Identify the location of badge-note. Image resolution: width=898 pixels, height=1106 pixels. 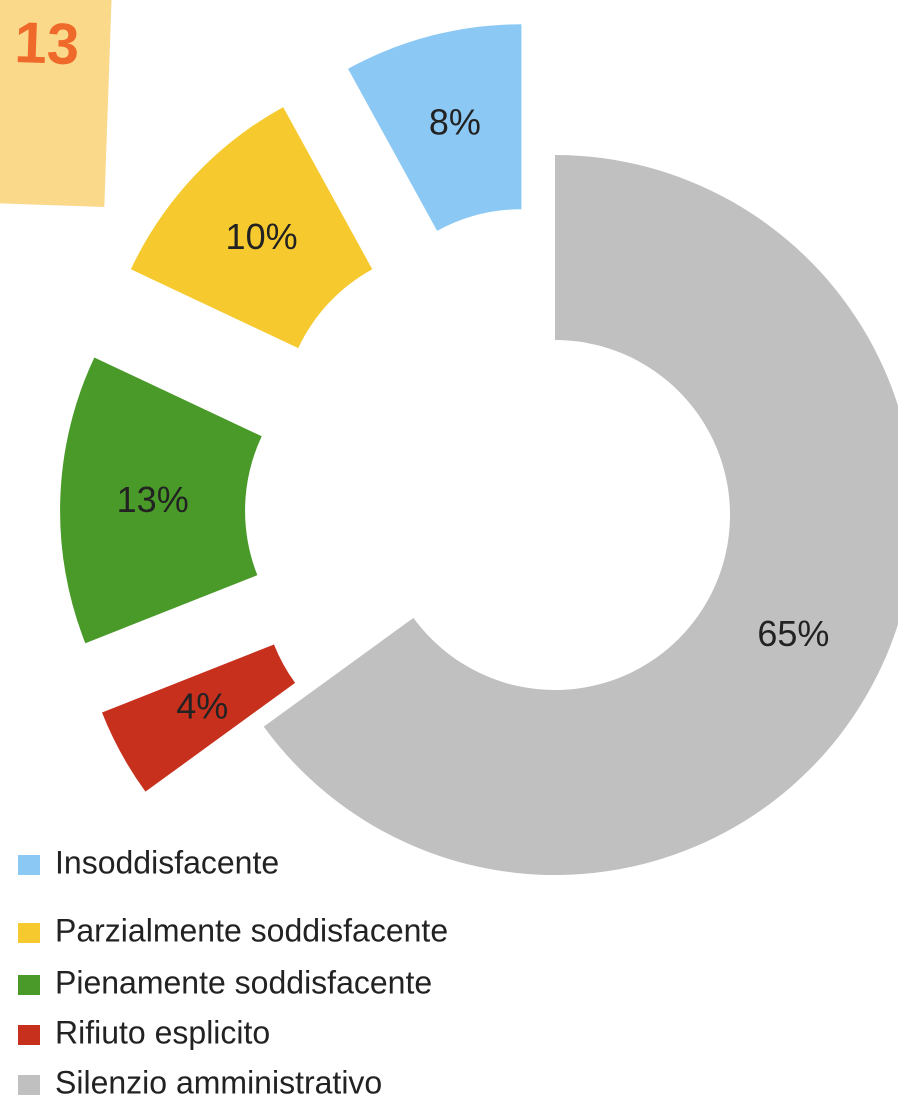
(56, 103).